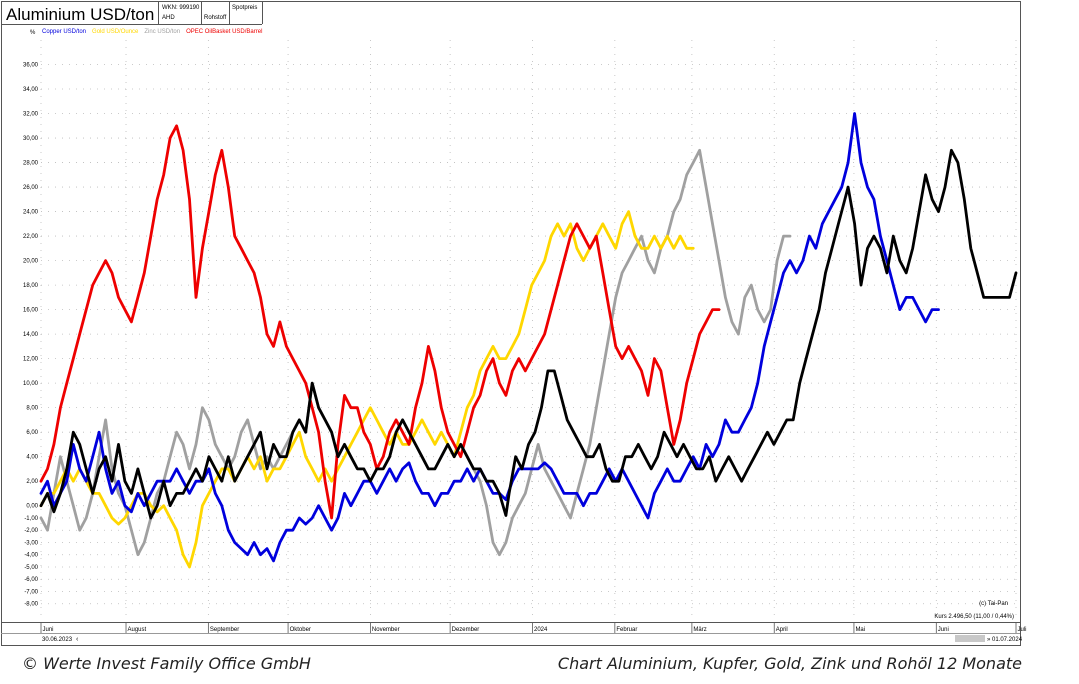 The height and width of the screenshot is (684, 1079). What do you see at coordinates (181, 8) in the screenshot?
I see `wkn-label: WKN: 999190` at bounding box center [181, 8].